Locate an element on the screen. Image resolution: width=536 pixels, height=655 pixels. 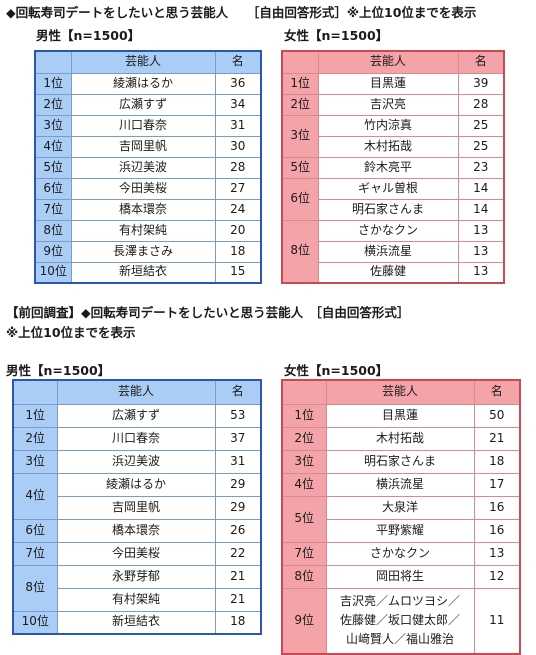
table-row: 1位 広瀬すず 53 is located at coordinates (137, 415).